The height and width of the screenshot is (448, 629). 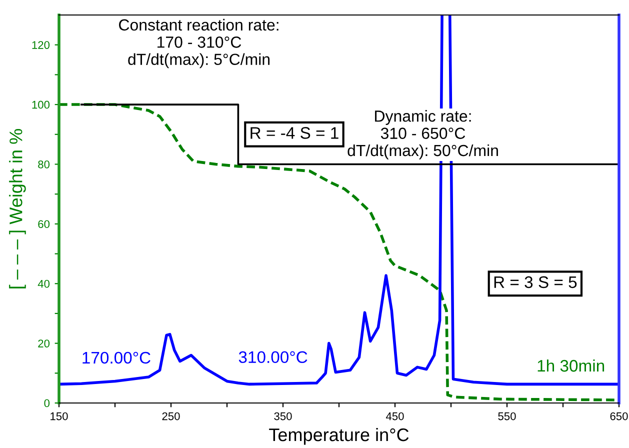 I want to click on x-tick-label: 250, so click(x=171, y=416).